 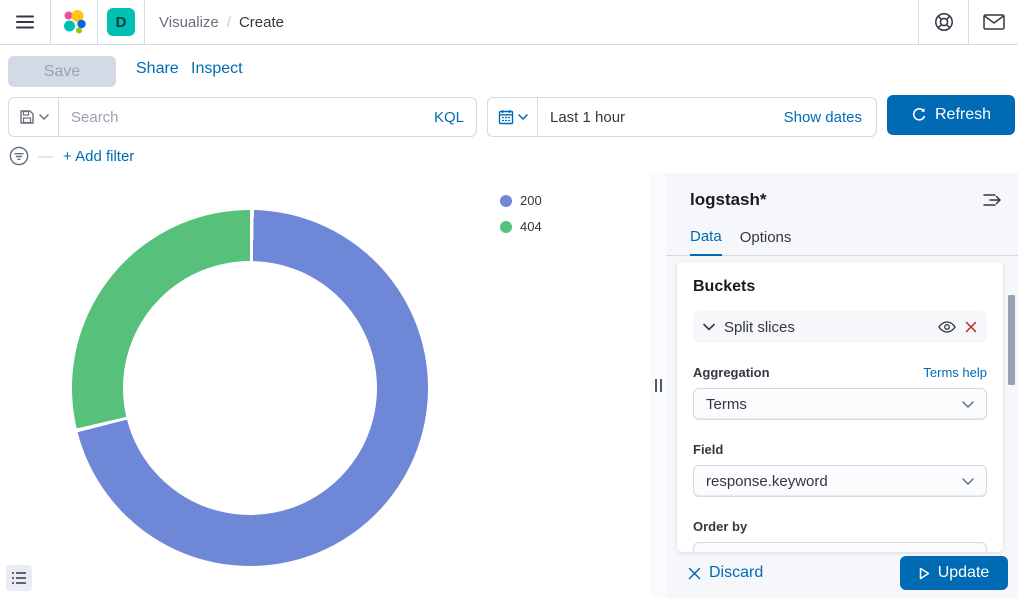 What do you see at coordinates (720, 526) in the screenshot?
I see `order-by-label: Order by` at bounding box center [720, 526].